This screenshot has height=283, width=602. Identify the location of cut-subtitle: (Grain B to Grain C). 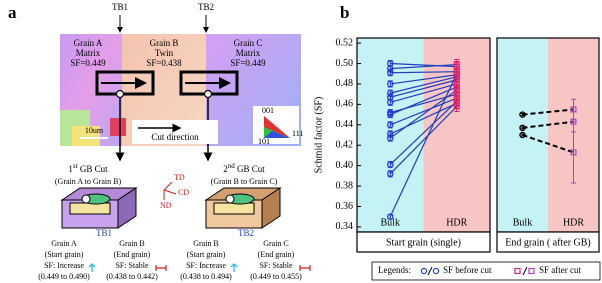
(244, 181).